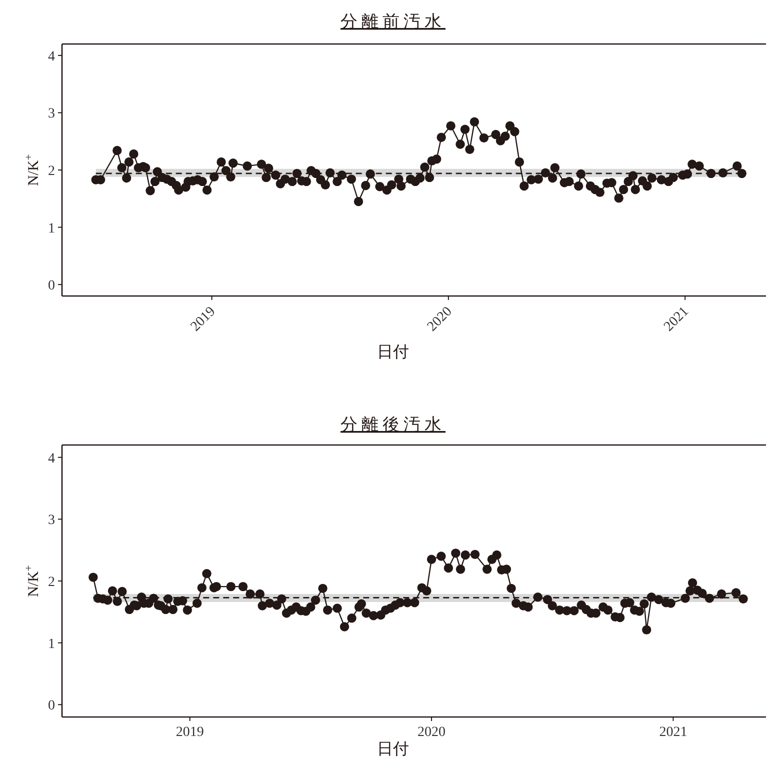  Describe the element at coordinates (393, 424) in the screenshot. I see `chart-title: 分離後汚水` at that location.